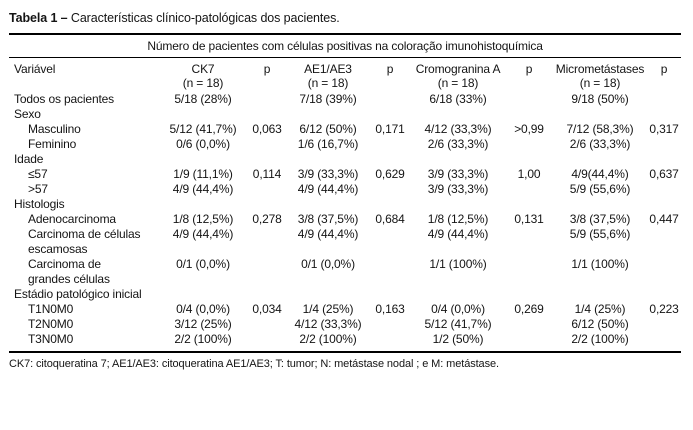 The width and height of the screenshot is (693, 430). Describe the element at coordinates (328, 174) in the screenshot. I see `ae1ae3-value: 3/9 (33,3%)` at that location.